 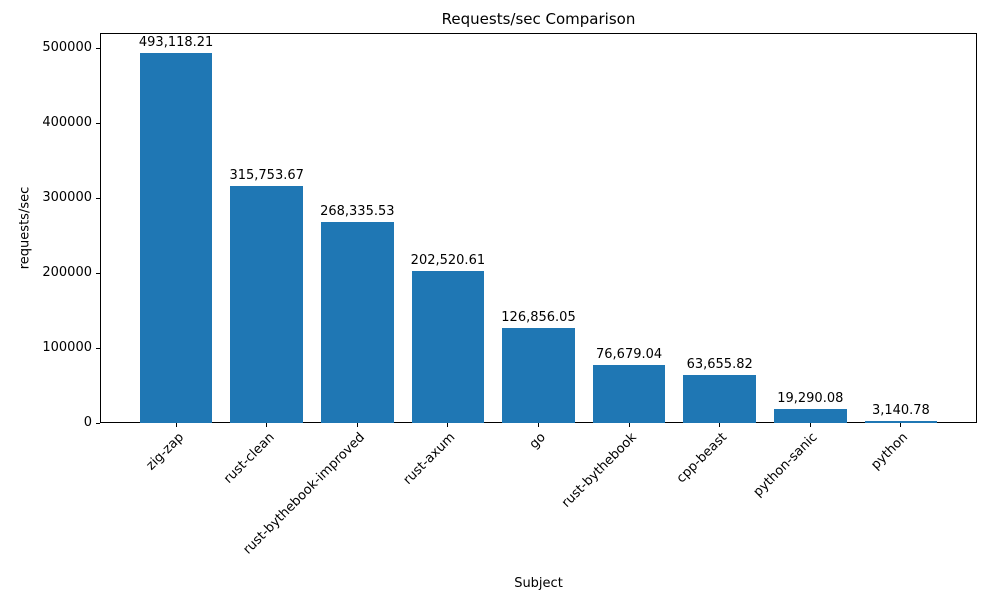 I want to click on y-tick-label: 500000, so click(x=67, y=47).